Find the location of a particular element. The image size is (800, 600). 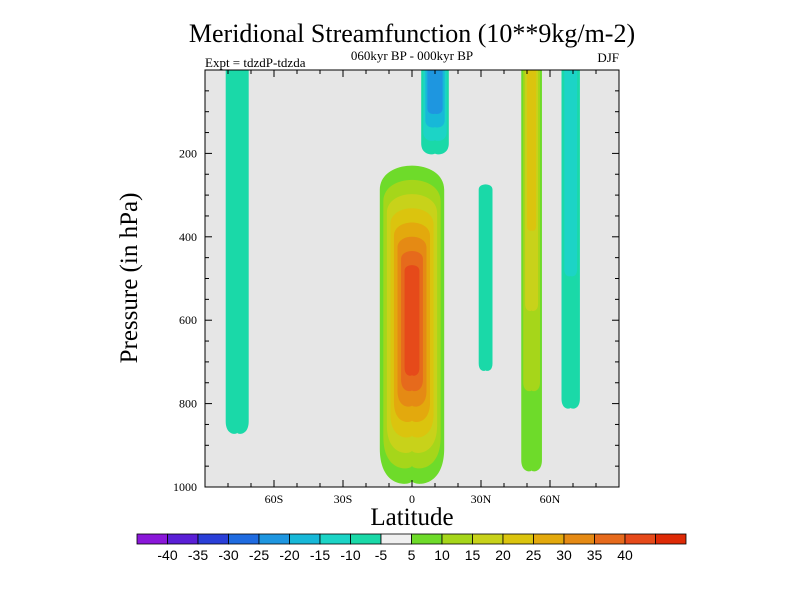

x-tick-label: 30N is located at coordinates (481, 499).